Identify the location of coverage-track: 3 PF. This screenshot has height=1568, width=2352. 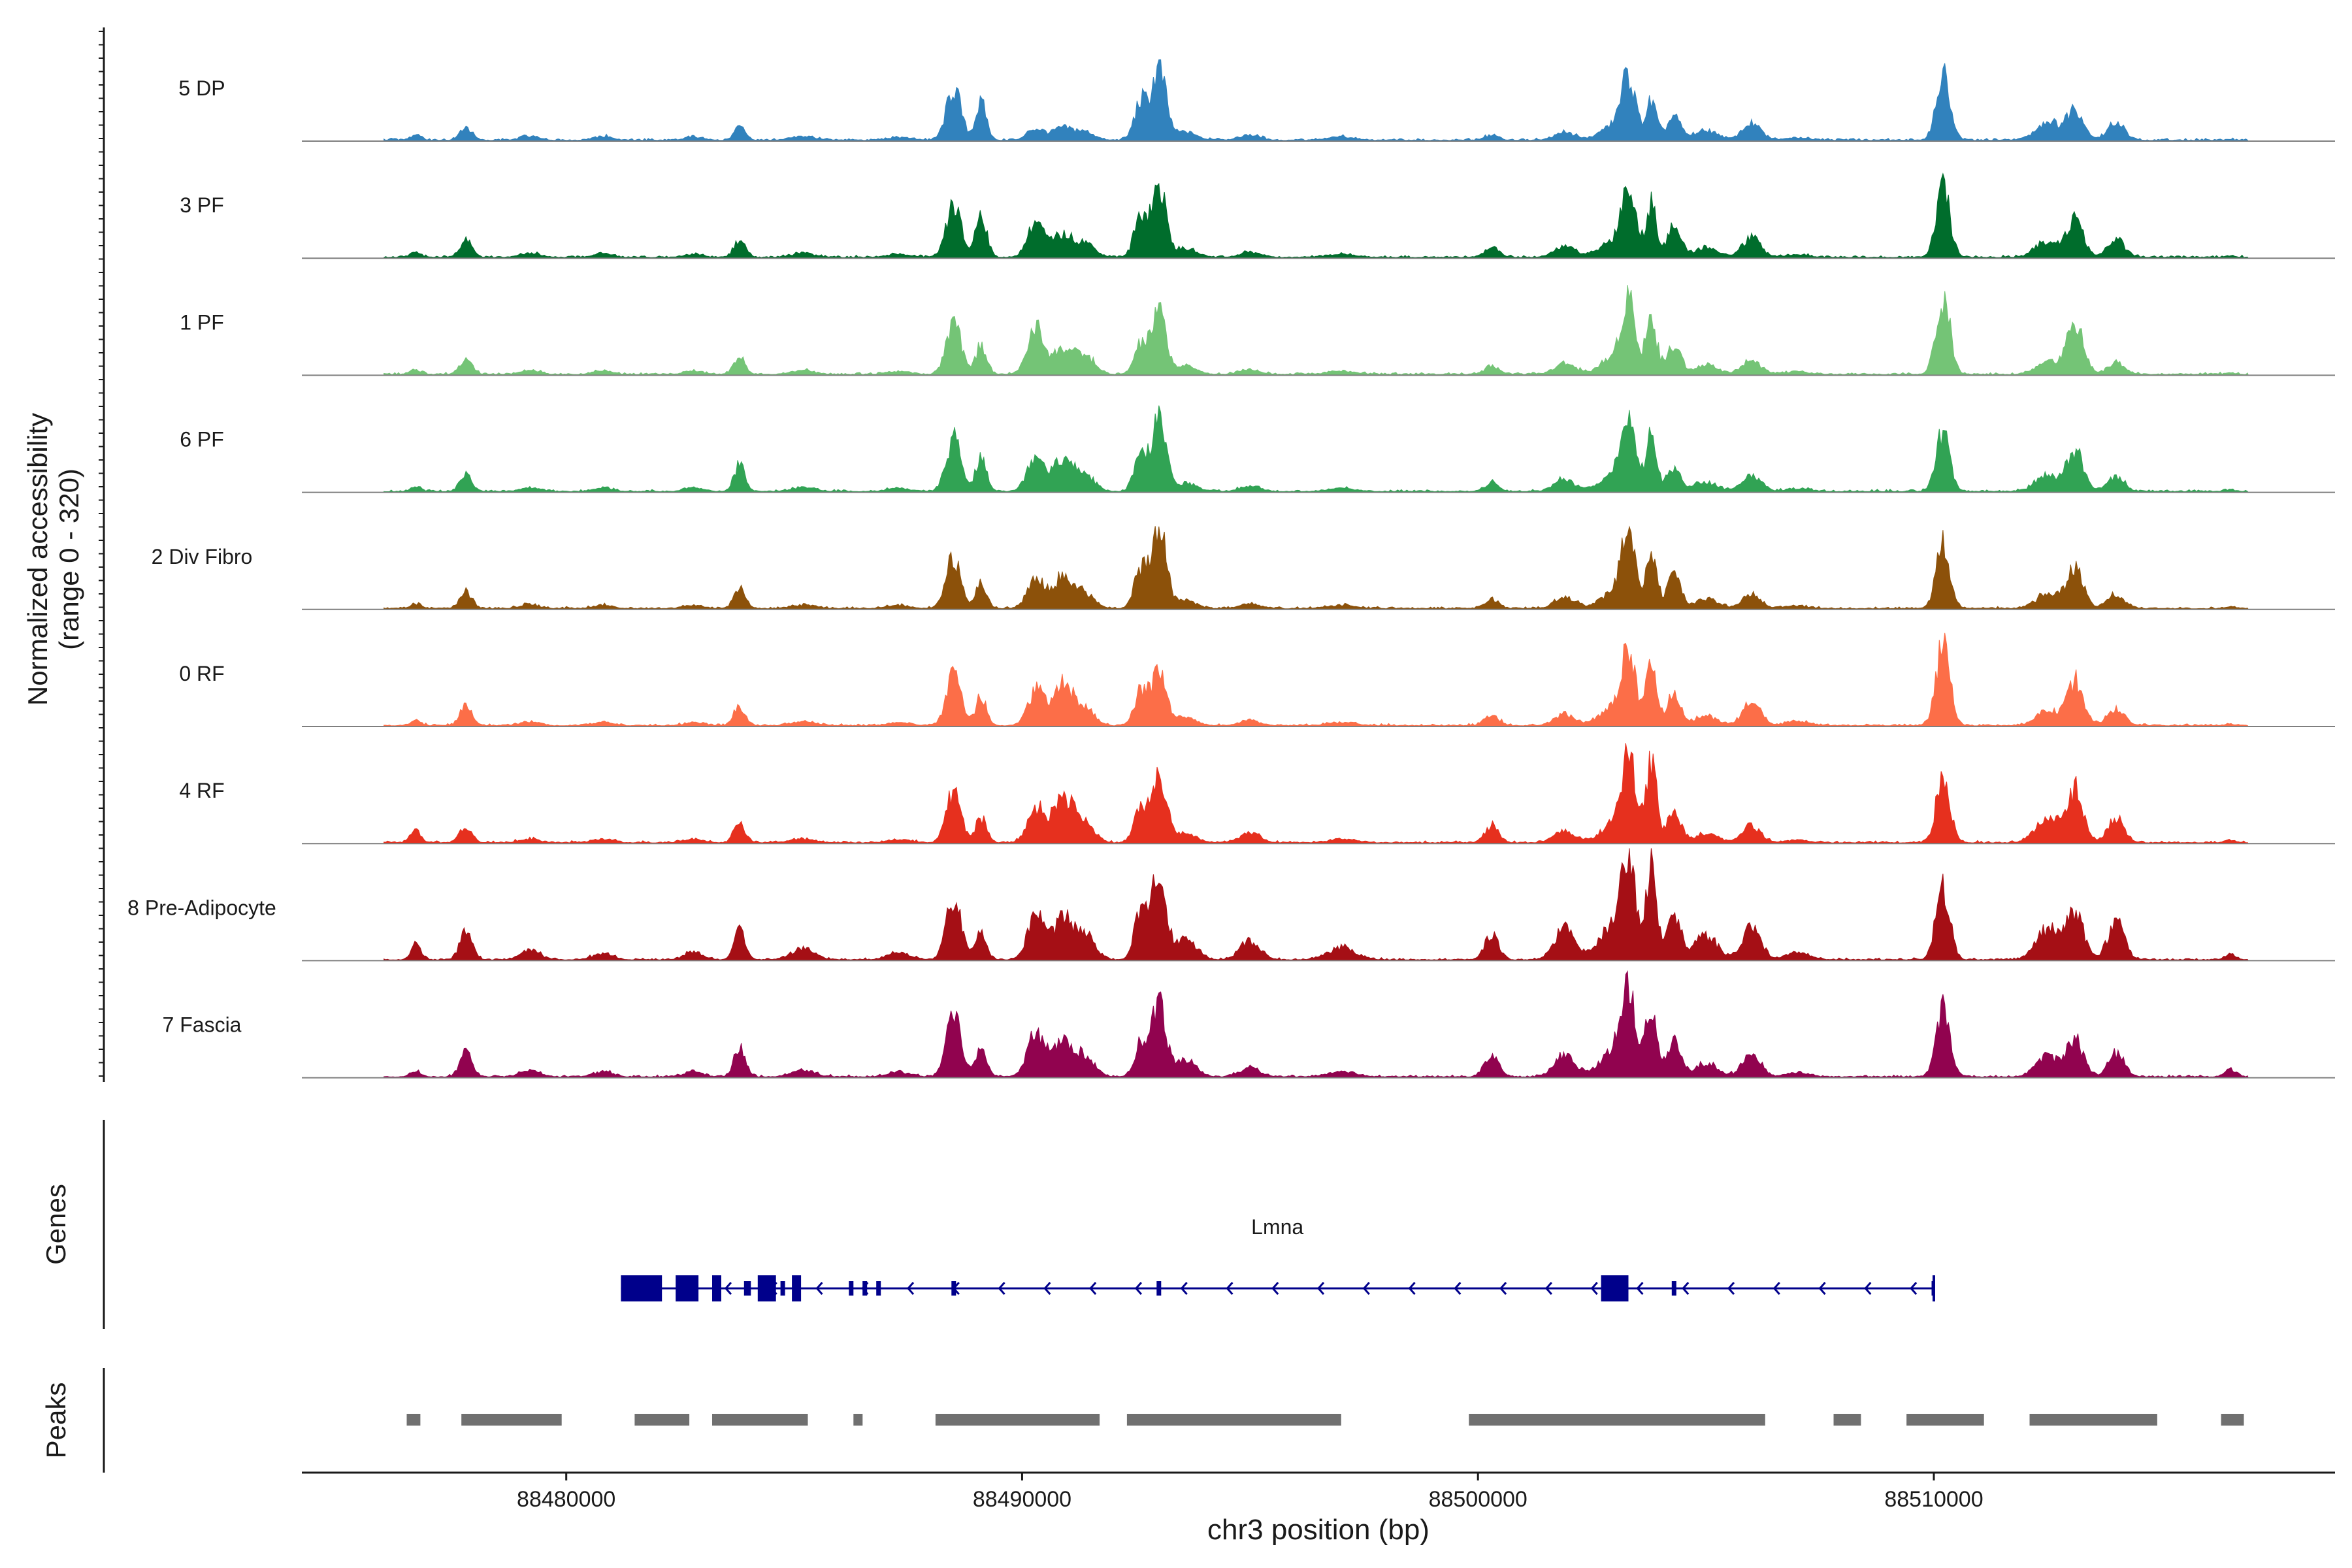
(1257, 215).